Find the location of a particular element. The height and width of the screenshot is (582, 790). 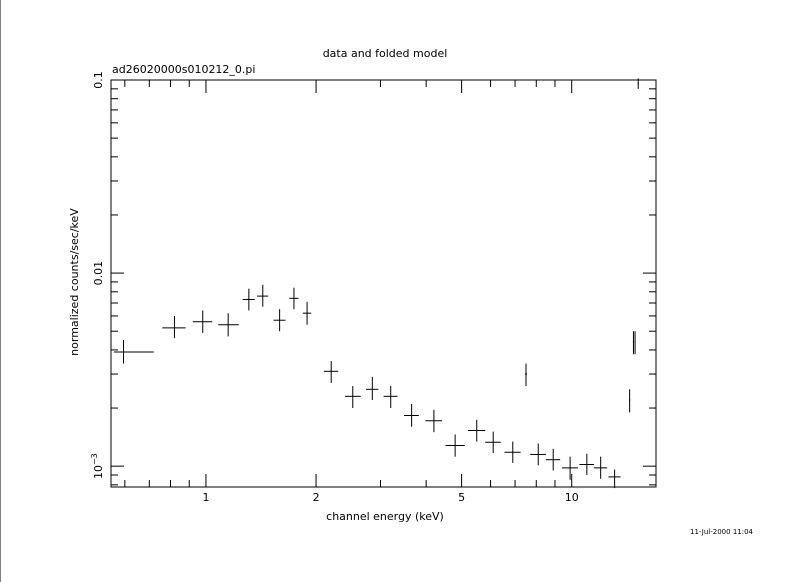

footer-timestamp: 11-Jul-2000 11:04 is located at coordinates (722, 532).